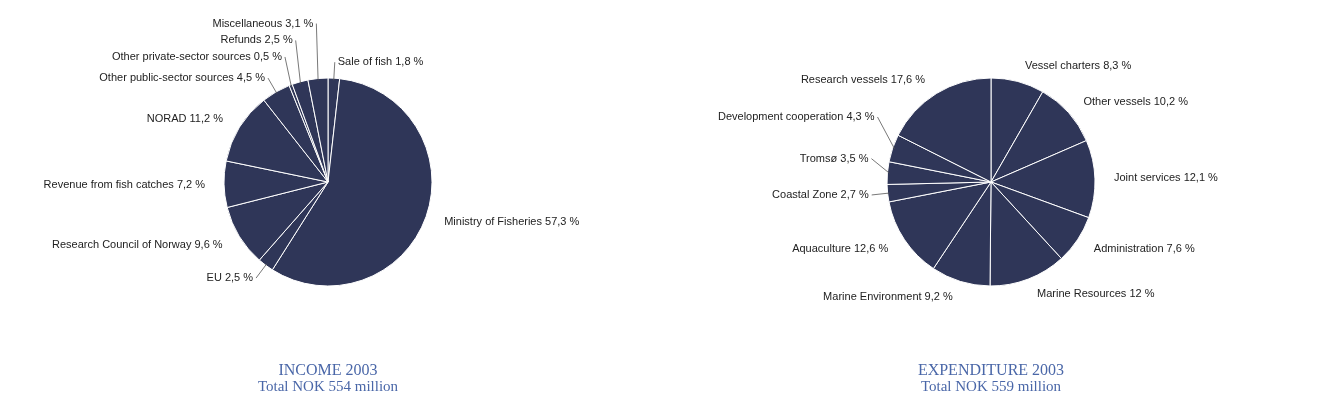 The image size is (1326, 407). What do you see at coordinates (834, 157) in the screenshot?
I see `slice-label: Tromsø 3,5 %` at bounding box center [834, 157].